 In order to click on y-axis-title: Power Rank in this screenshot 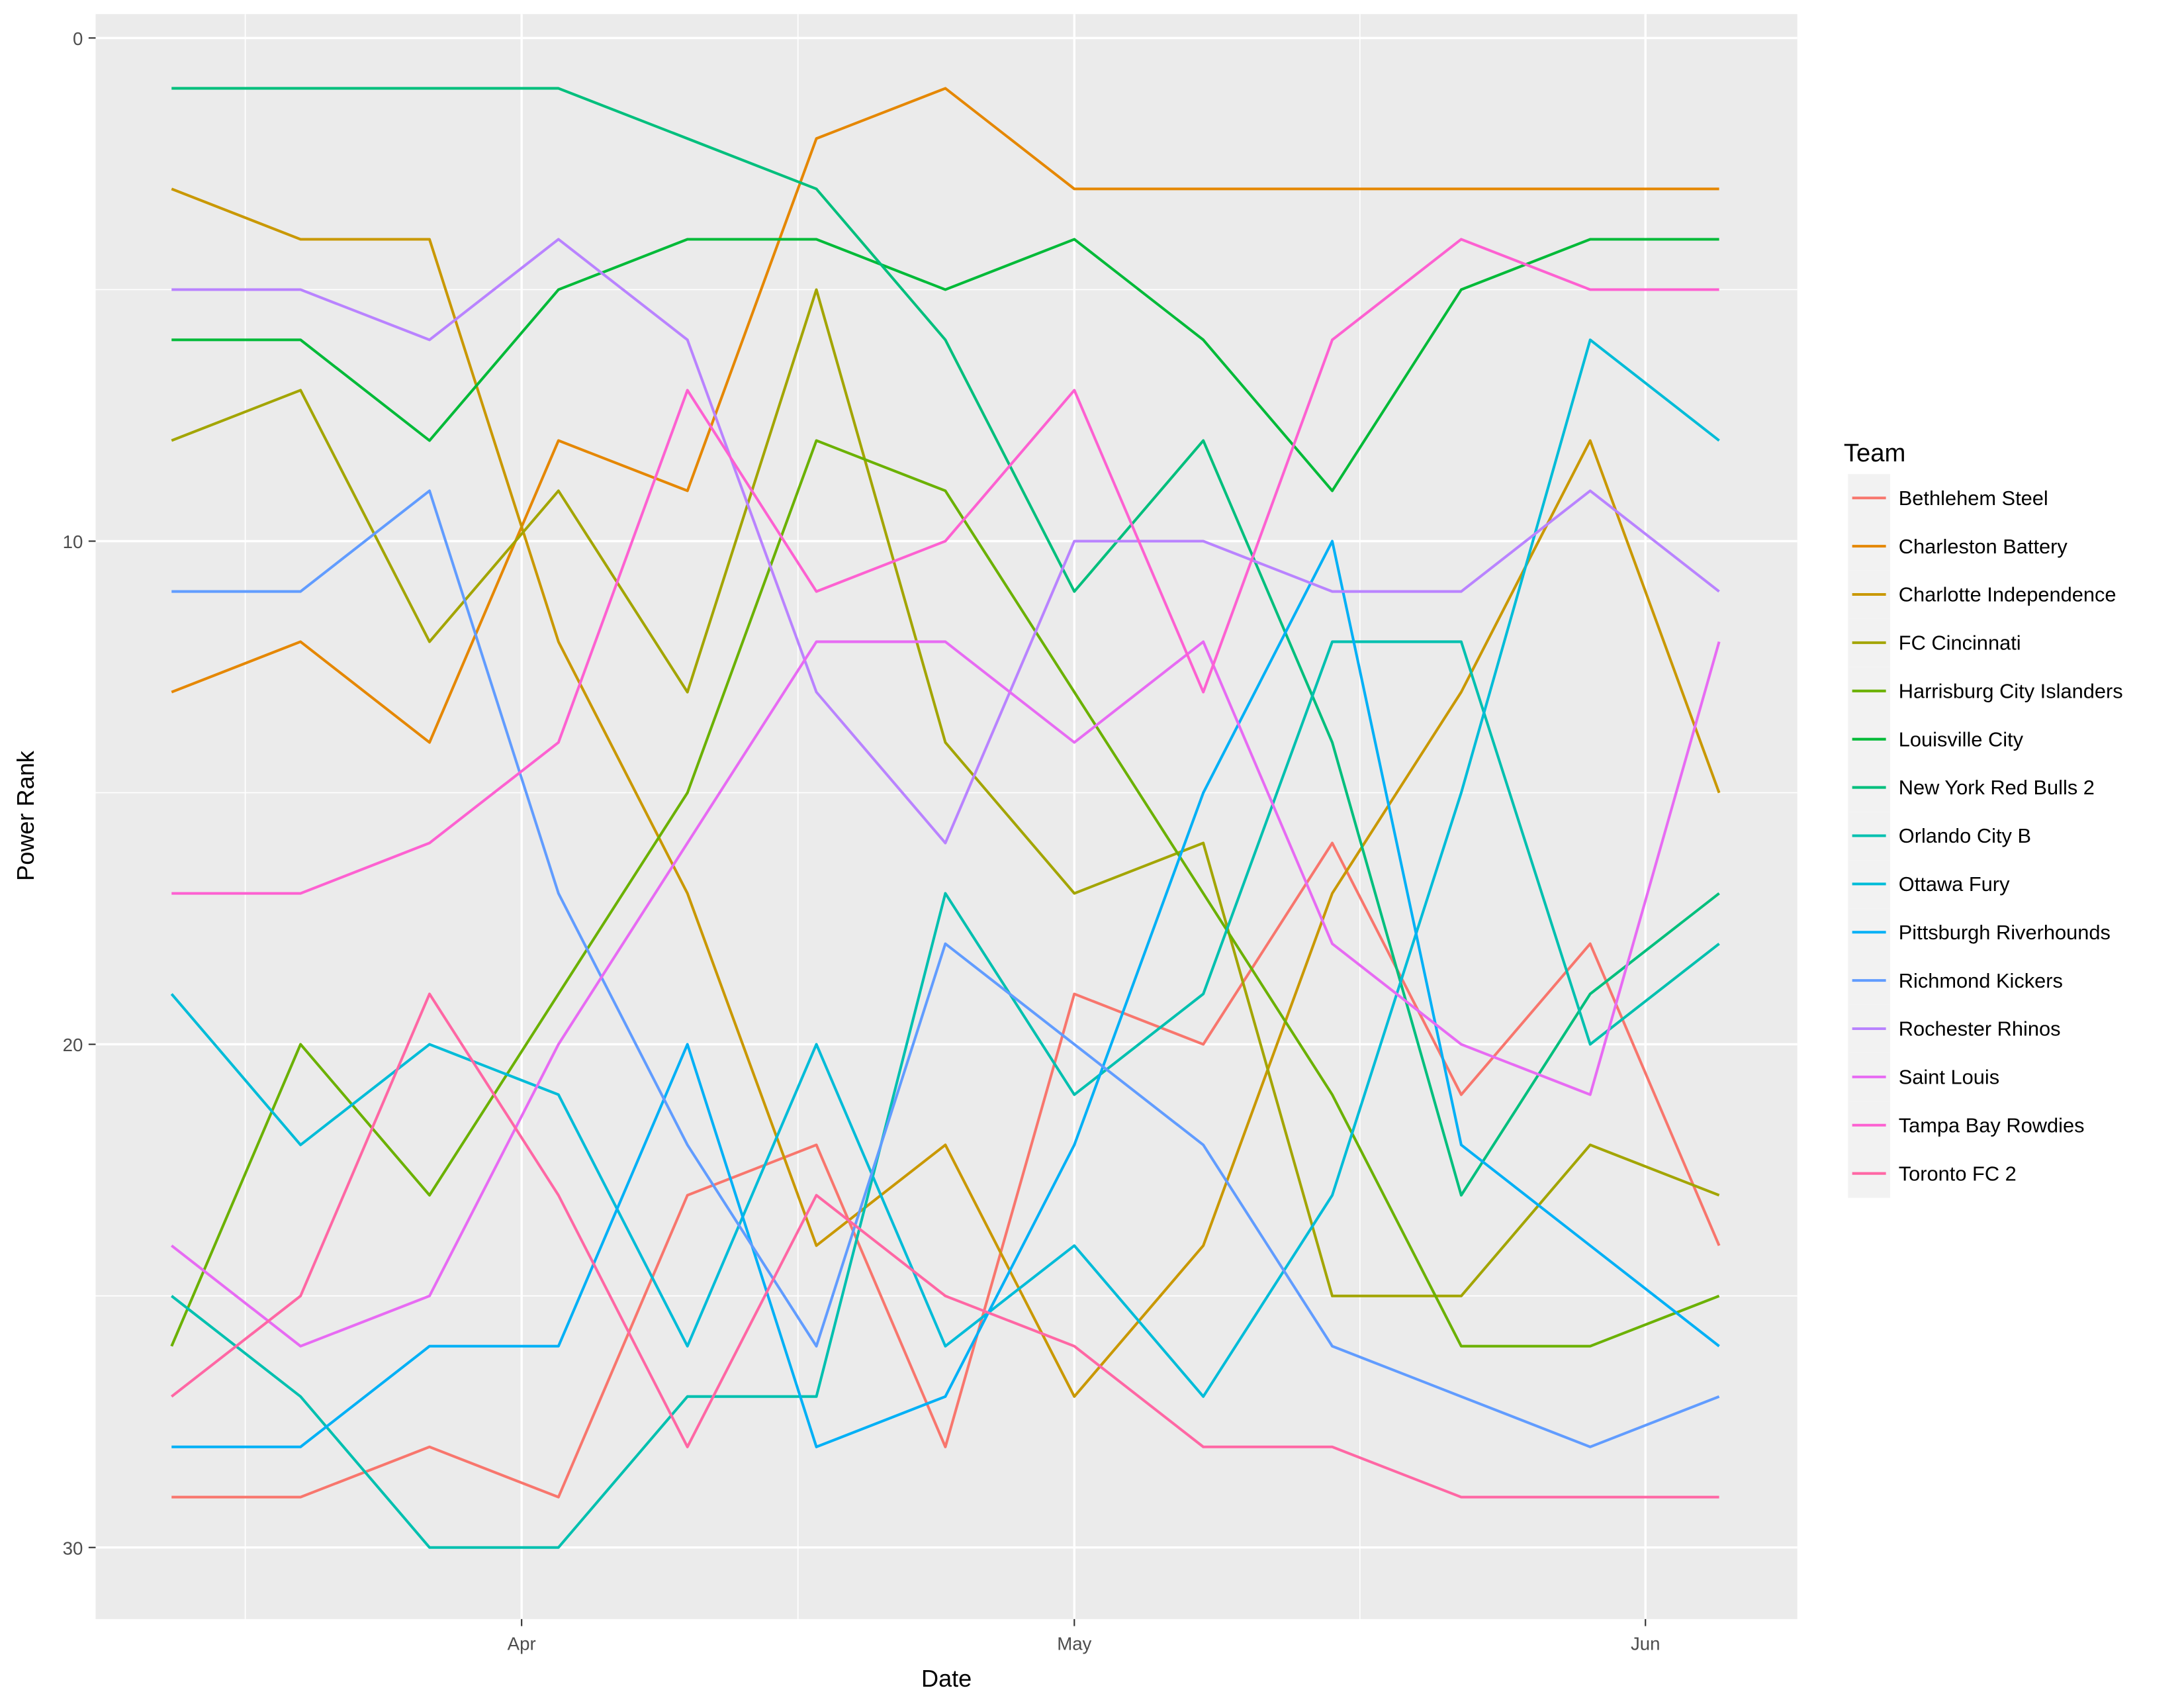, I will do `click(26, 815)`.